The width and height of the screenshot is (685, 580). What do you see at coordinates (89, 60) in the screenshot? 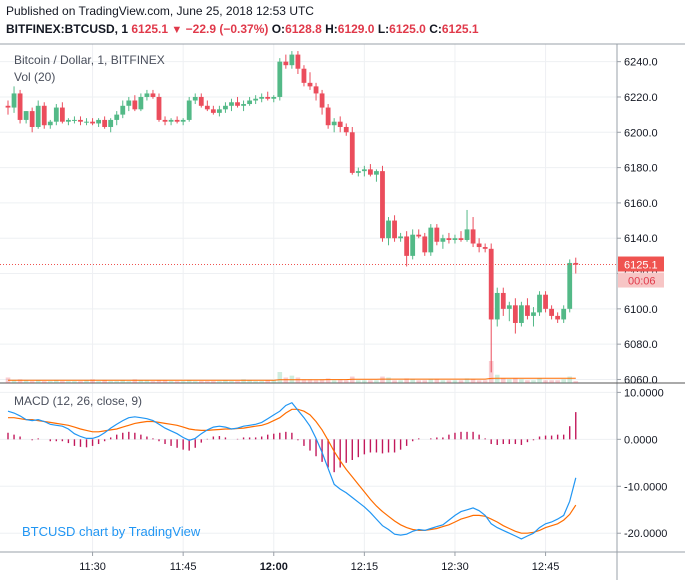
I see `pair-legend: Bitcoin / Dollar, 1, BITFINEX` at bounding box center [89, 60].